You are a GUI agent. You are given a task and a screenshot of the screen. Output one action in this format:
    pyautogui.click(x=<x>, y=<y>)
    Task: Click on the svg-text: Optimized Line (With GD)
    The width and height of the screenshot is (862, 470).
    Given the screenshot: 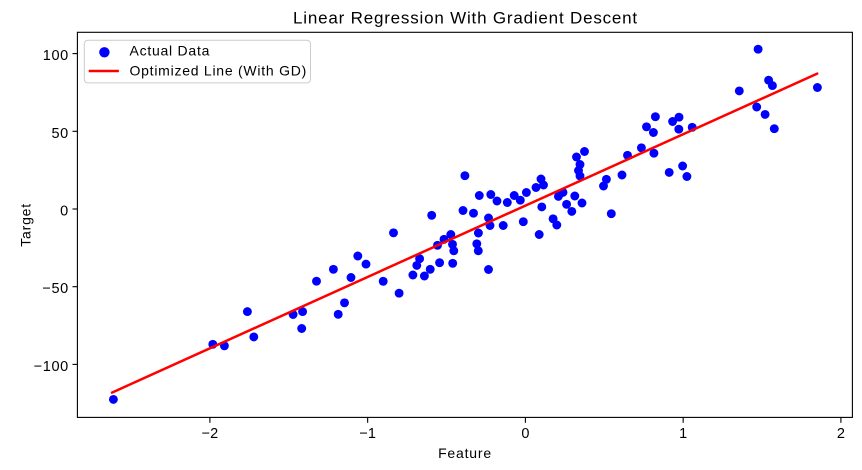 What is the action you would take?
    pyautogui.click(x=218, y=71)
    